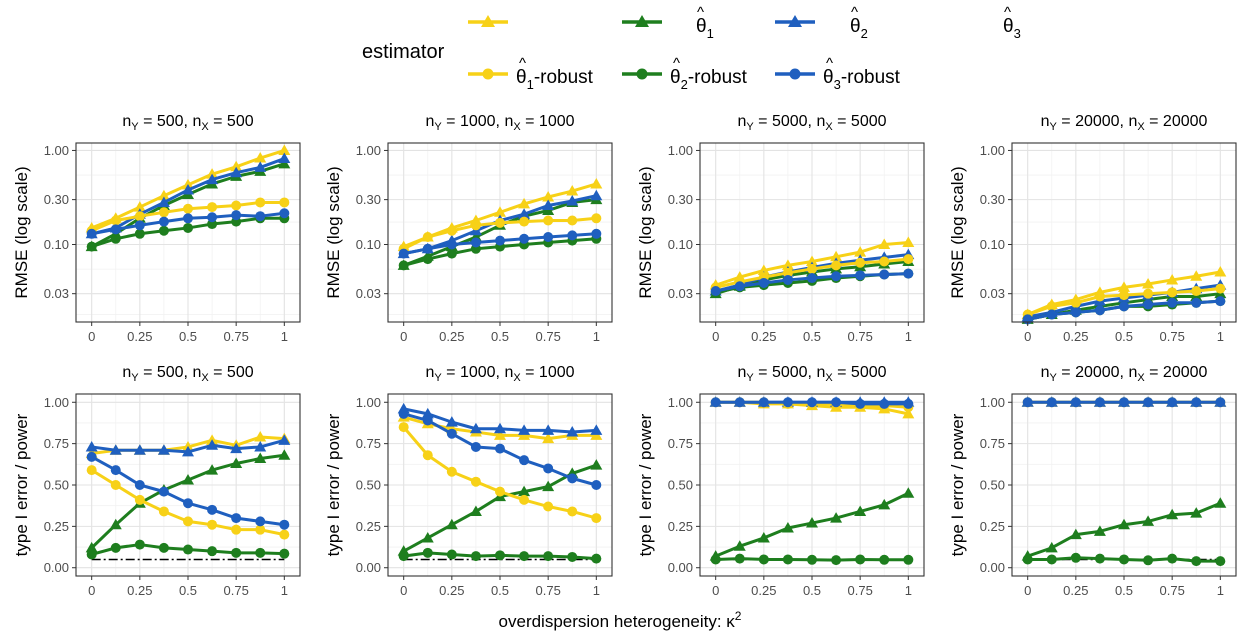  What do you see at coordinates (1012, 28) in the screenshot?
I see `legend-label: θ3` at bounding box center [1012, 28].